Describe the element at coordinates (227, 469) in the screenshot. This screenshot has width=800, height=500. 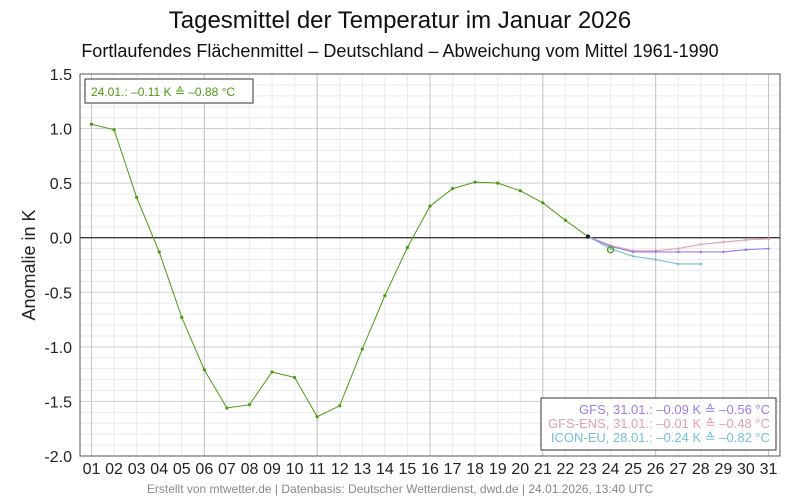
I see `x-tick-label: 07` at that location.